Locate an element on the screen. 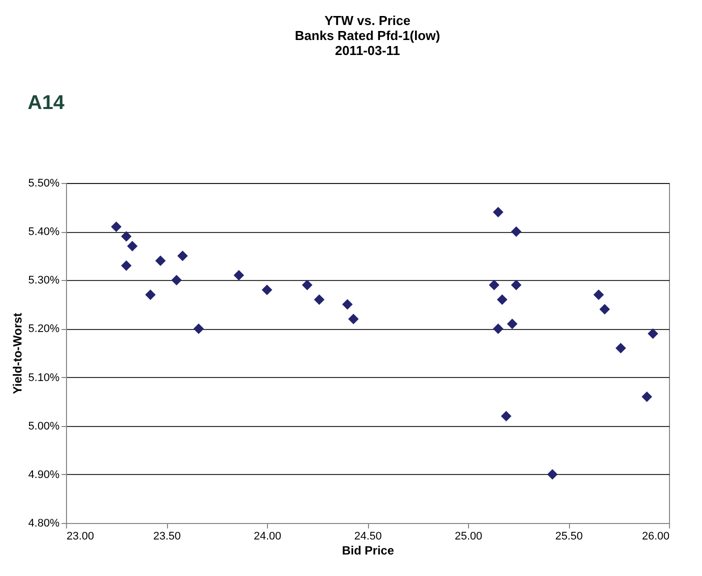 Image resolution: width=702 pixels, height=576 pixels. text: A14 is located at coordinates (47, 103).